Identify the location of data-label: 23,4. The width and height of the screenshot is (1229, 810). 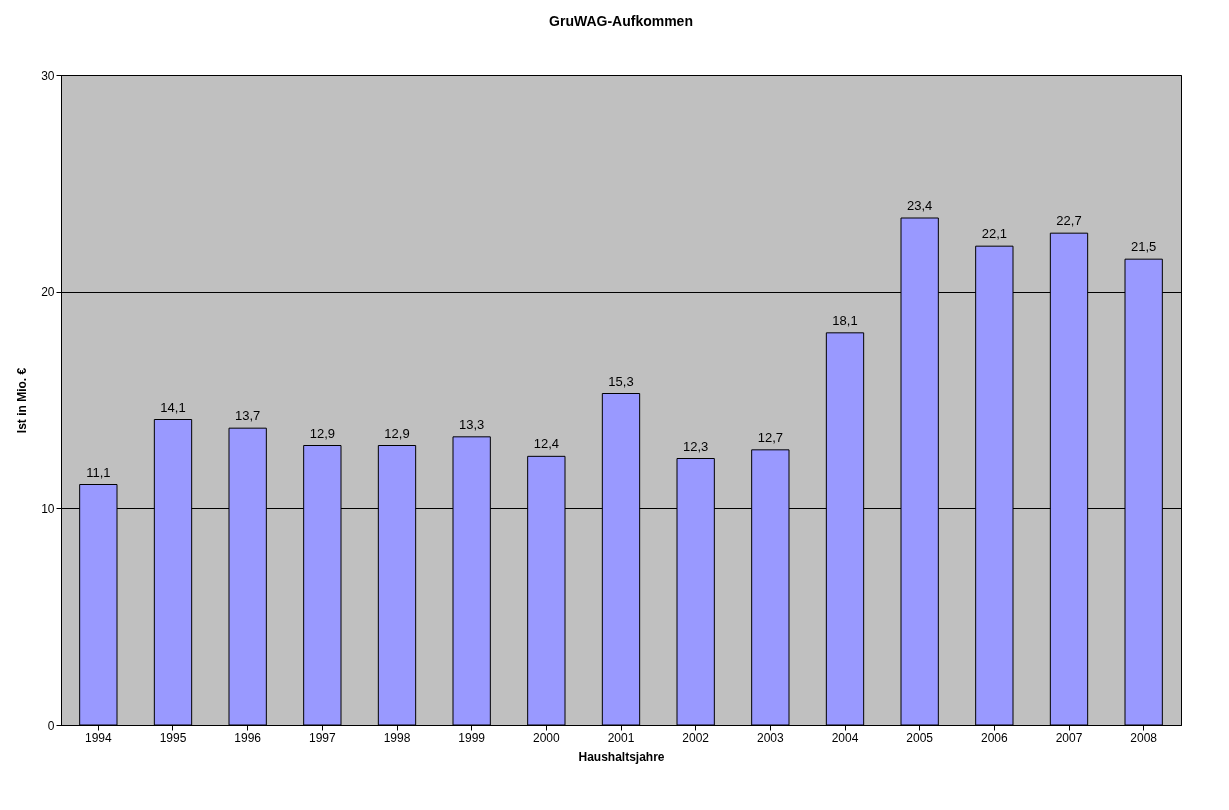
(920, 205).